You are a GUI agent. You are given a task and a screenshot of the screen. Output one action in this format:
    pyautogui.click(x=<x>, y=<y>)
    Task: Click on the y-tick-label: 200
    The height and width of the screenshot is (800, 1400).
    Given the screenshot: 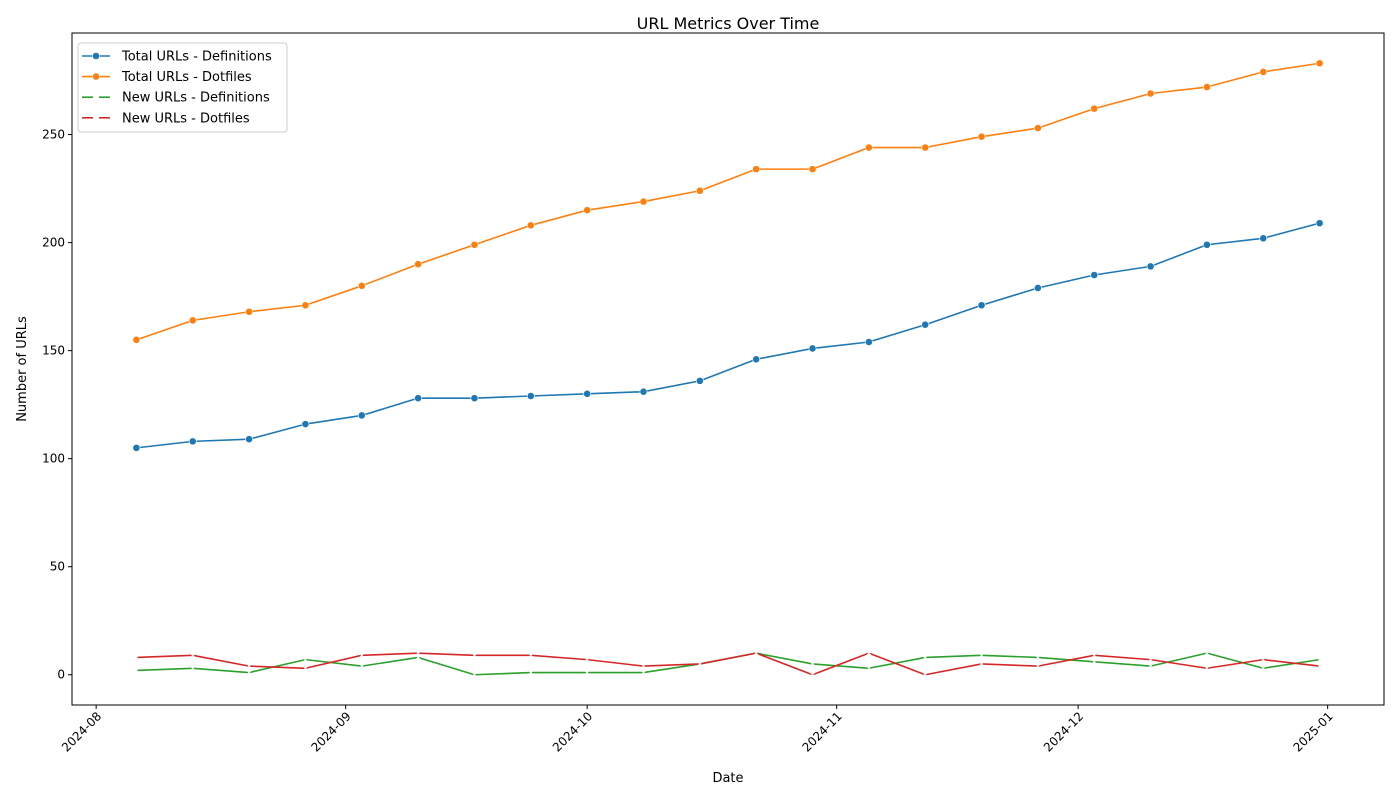 What is the action you would take?
    pyautogui.click(x=53, y=243)
    